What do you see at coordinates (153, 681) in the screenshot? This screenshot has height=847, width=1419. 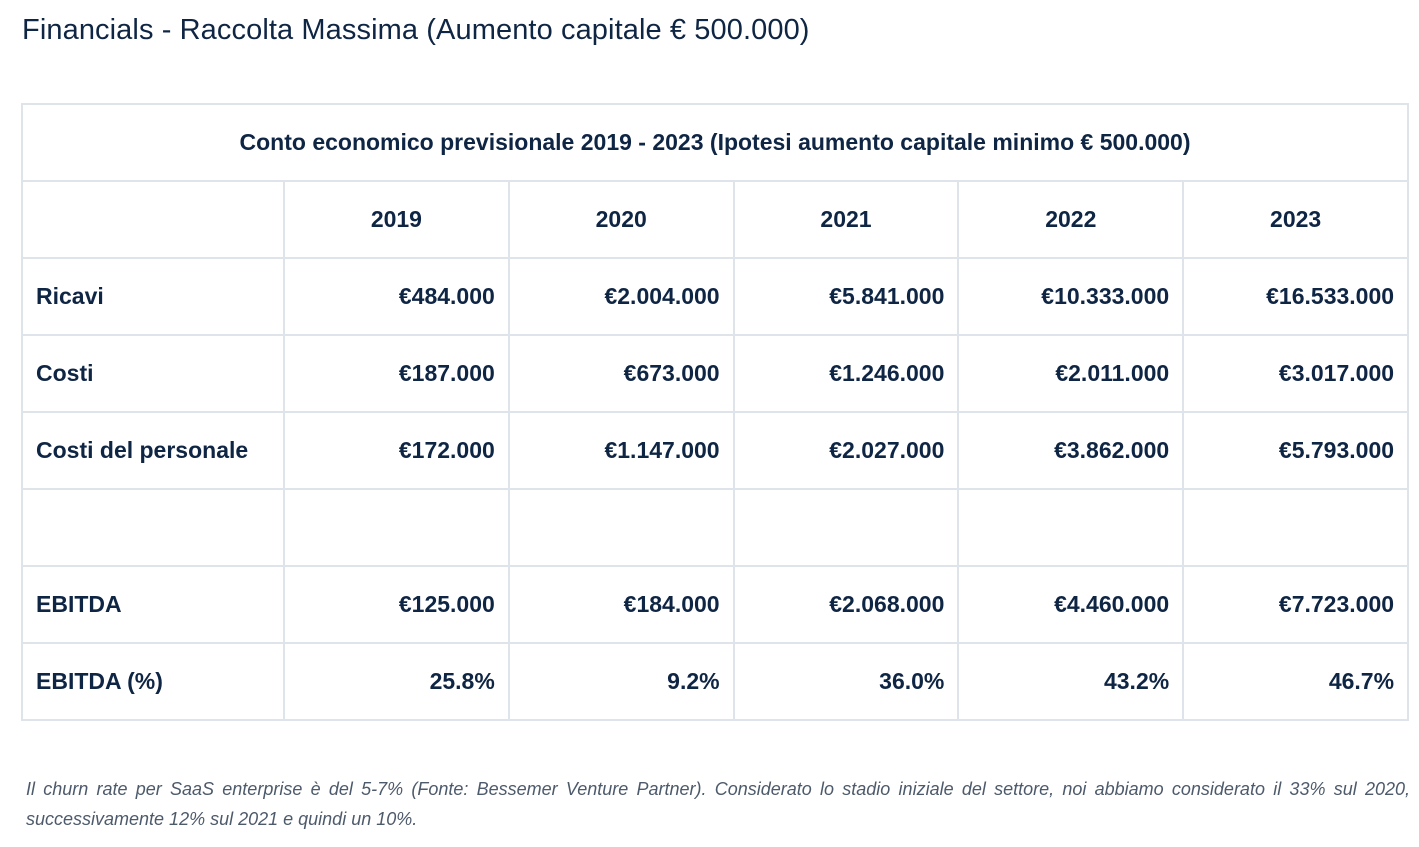 I see `row-label: EBITDA (%)` at bounding box center [153, 681].